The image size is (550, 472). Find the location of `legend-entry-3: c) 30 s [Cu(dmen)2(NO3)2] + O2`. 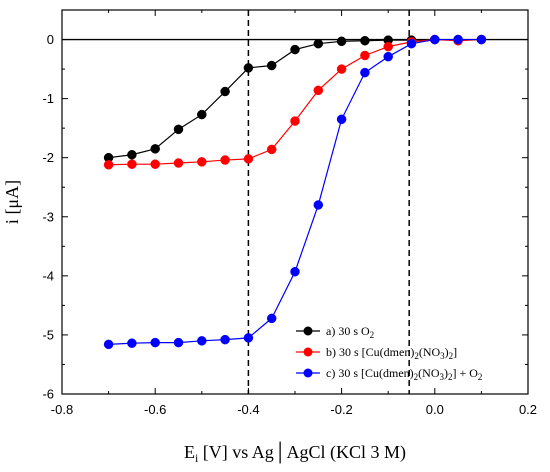

legend-entry-3: c) 30 s [Cu(dmen)2(NO3)2] + O2 is located at coordinates (389, 374).